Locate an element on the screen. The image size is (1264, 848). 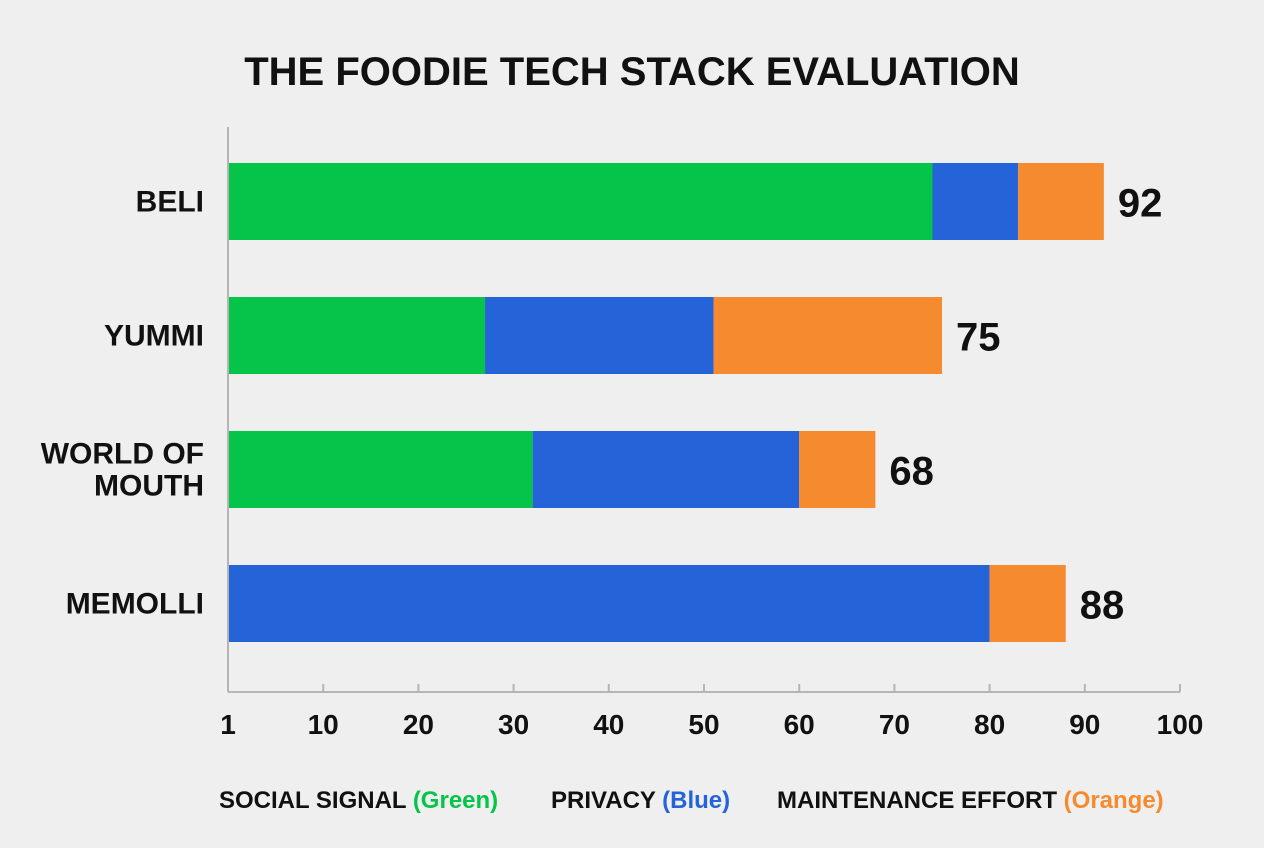
category-label-line: YUMMI is located at coordinates (154, 336).